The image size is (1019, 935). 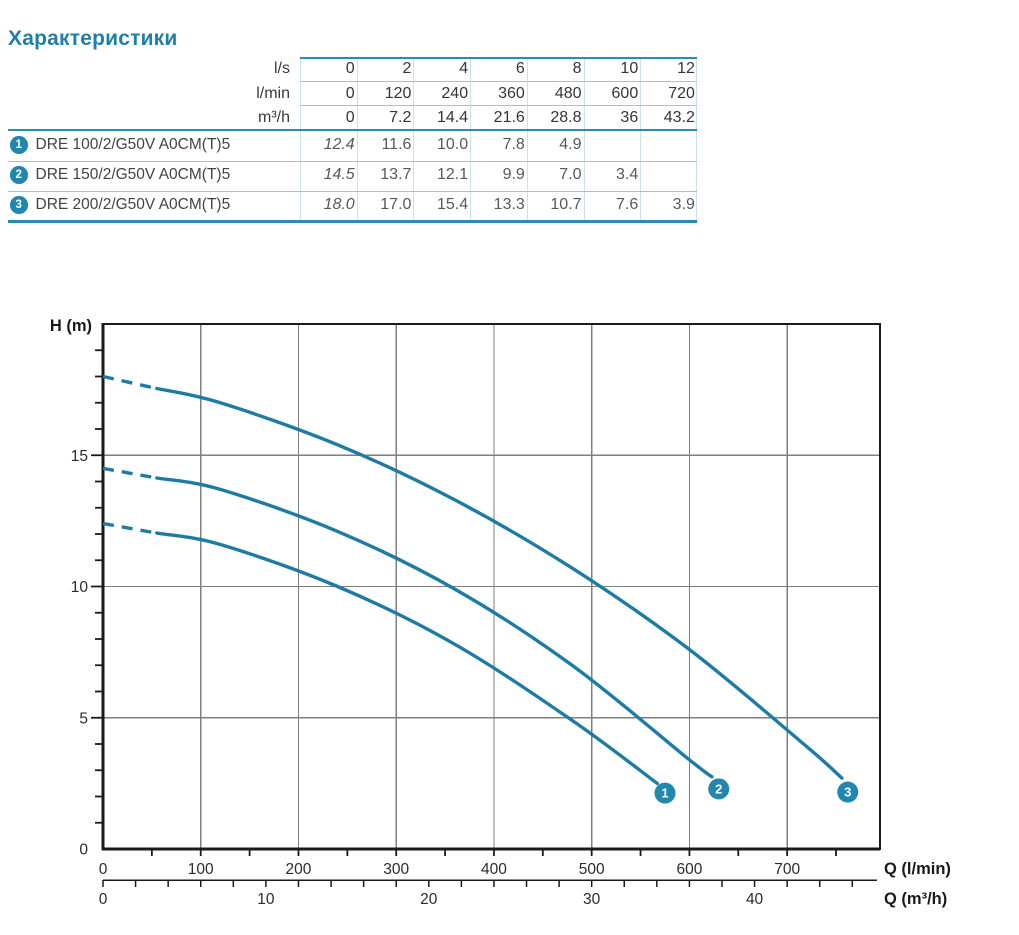 I want to click on unit-value-cell: 7.2, so click(x=400, y=117).